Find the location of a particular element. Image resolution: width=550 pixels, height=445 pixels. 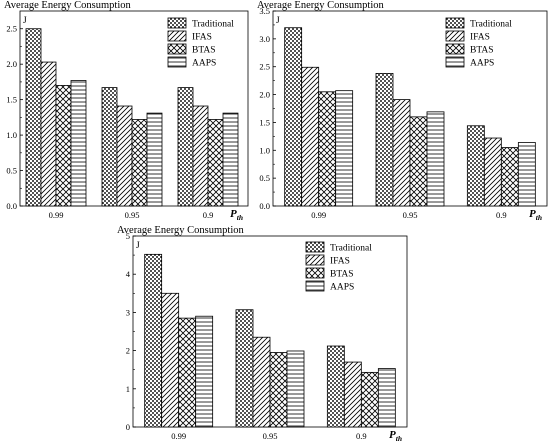

y-tick-label: 2 is located at coordinates (128, 351).